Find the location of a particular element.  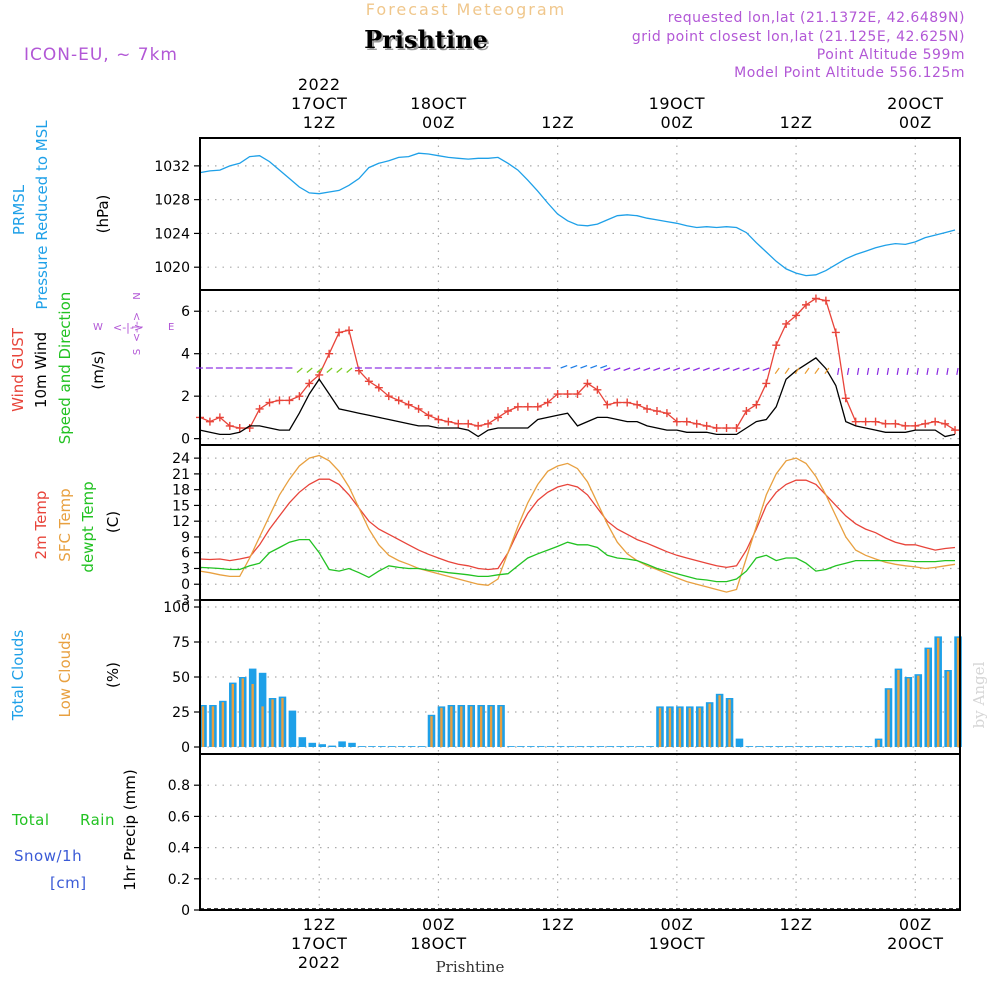

y-tick-label: 1028 is located at coordinates (172, 201).